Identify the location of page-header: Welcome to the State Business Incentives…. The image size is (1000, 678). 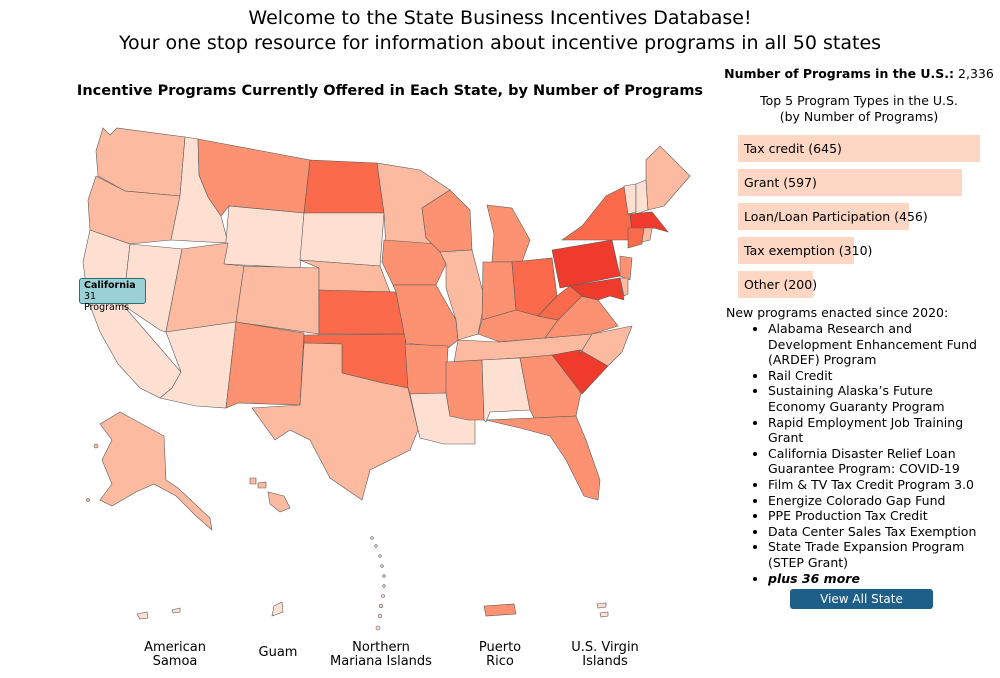
(500, 31).